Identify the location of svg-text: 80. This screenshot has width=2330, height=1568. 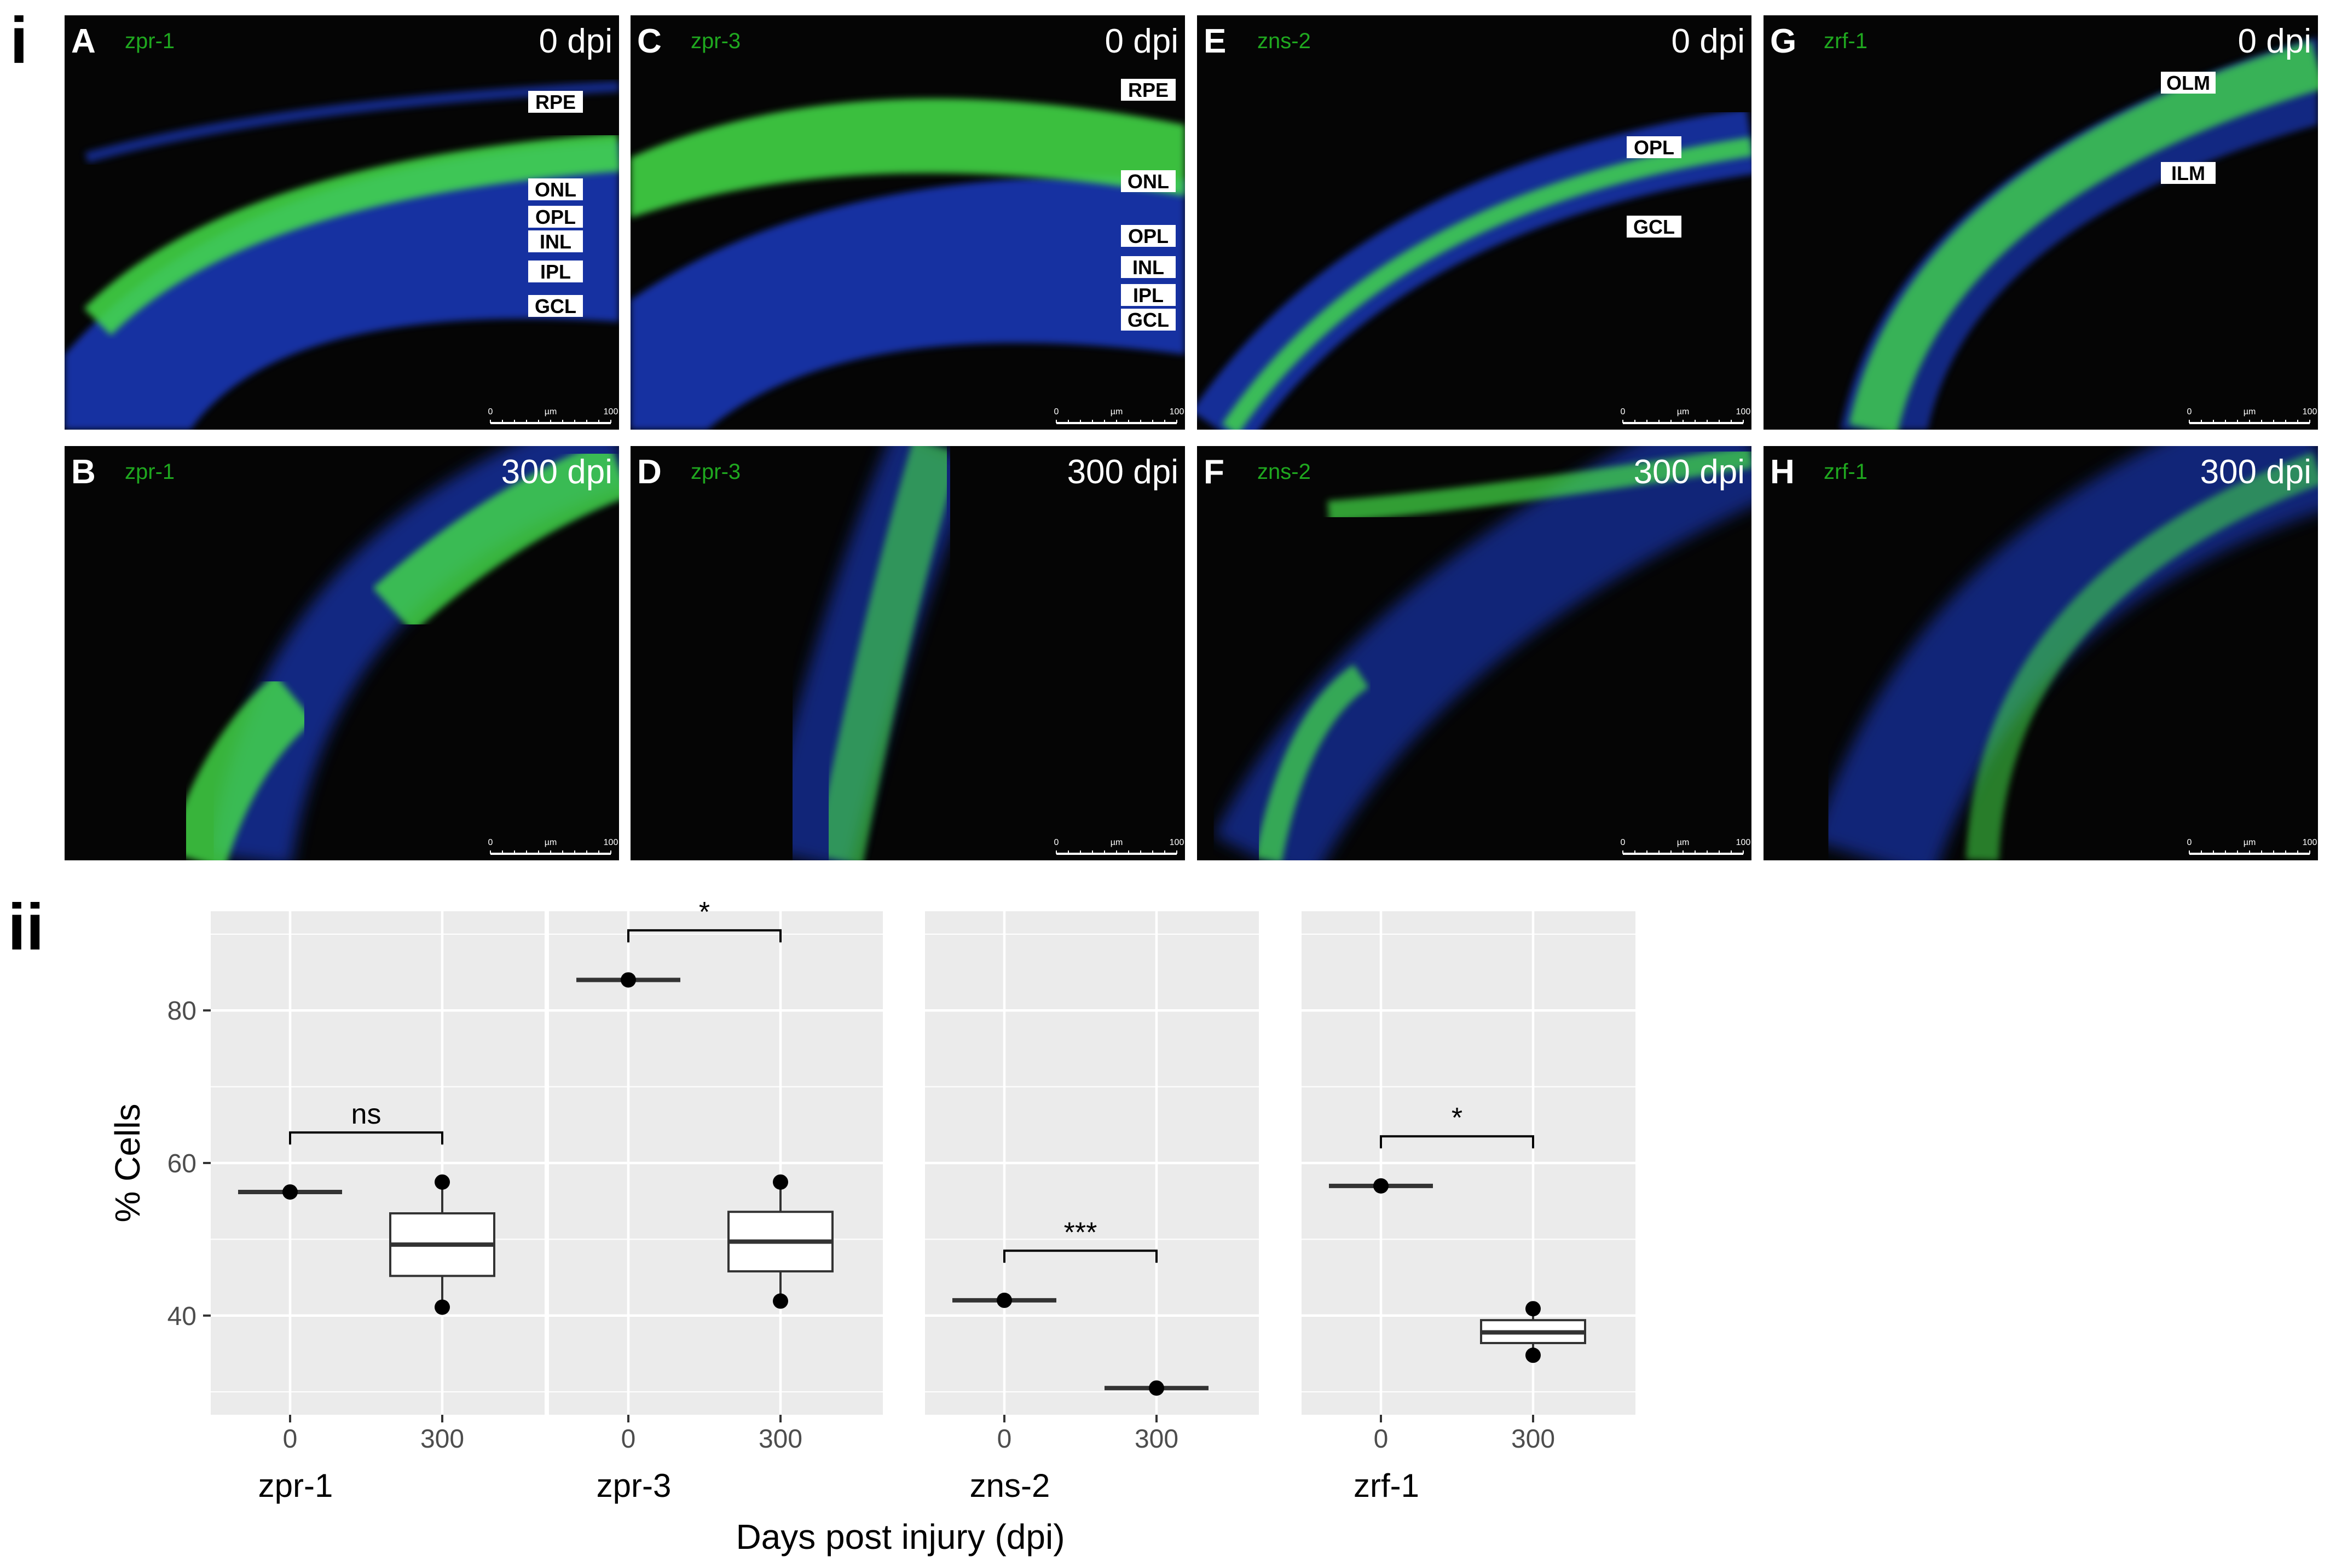
(181, 1011).